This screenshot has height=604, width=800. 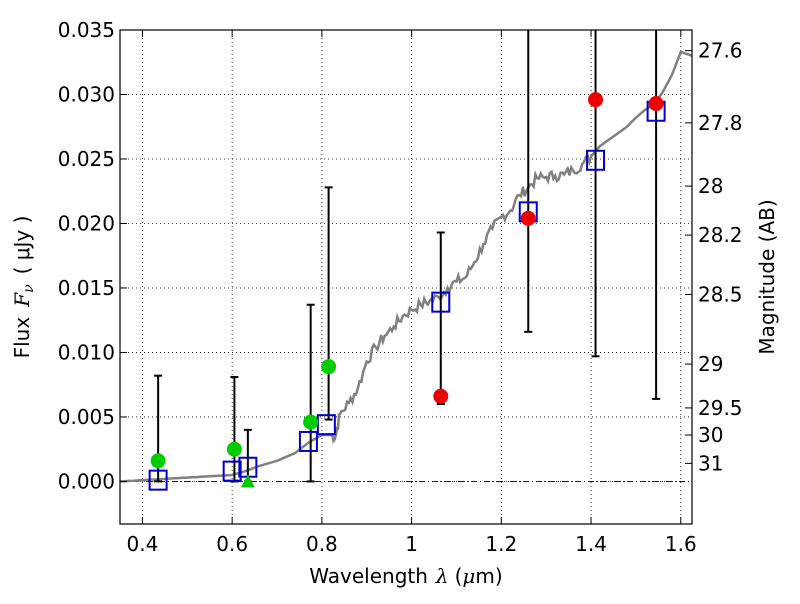 What do you see at coordinates (411, 544) in the screenshot?
I see `x-tick-label: 1` at bounding box center [411, 544].